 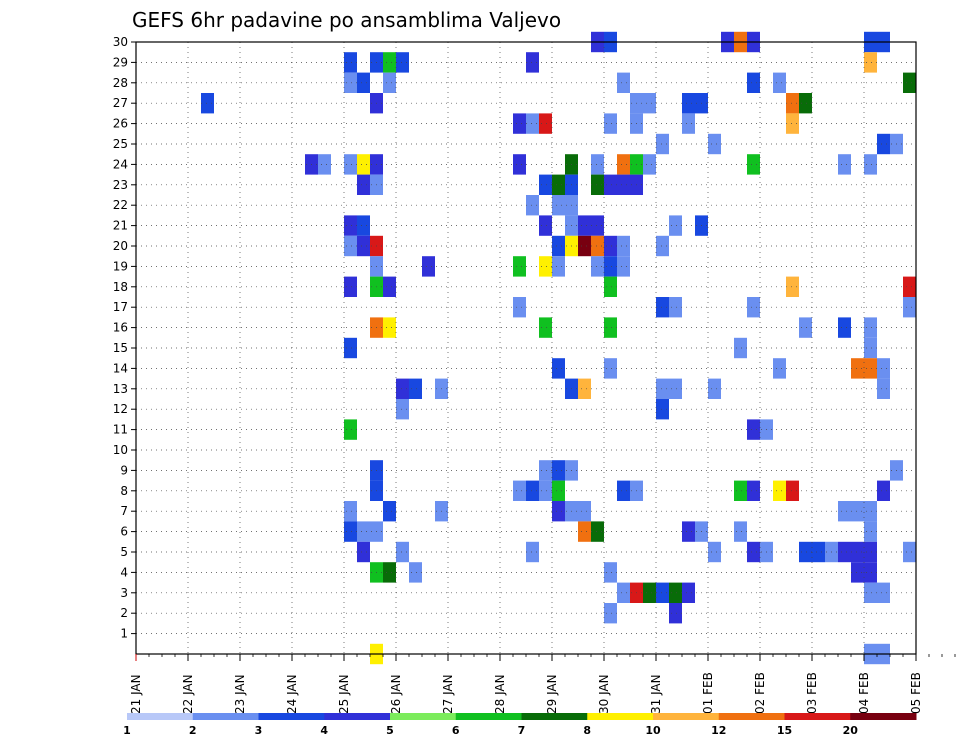 What do you see at coordinates (120, 246) in the screenshot?
I see `y-tick-label: 20` at bounding box center [120, 246].